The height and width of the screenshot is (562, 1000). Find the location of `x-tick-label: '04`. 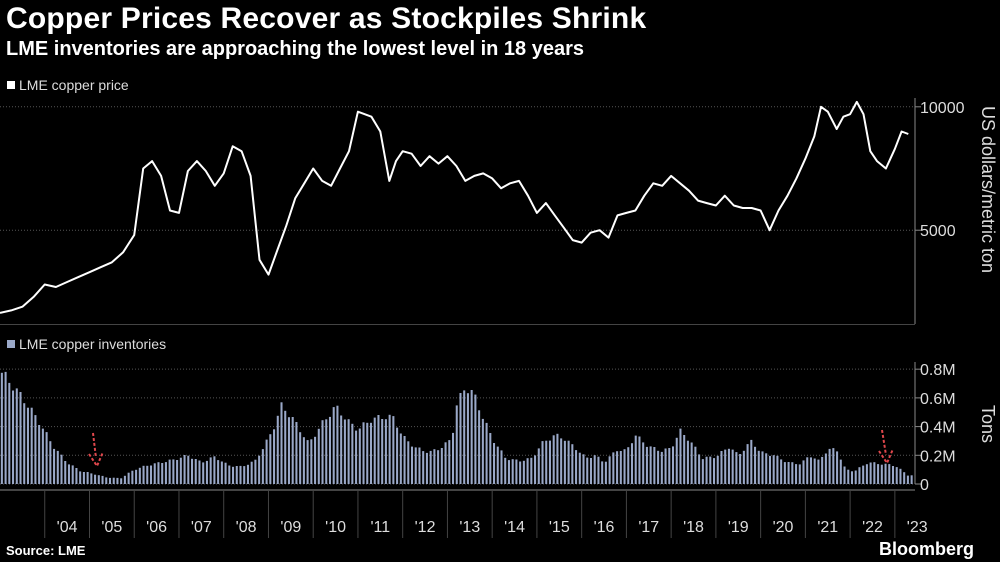

x-tick-label: '04 is located at coordinates (67, 527).